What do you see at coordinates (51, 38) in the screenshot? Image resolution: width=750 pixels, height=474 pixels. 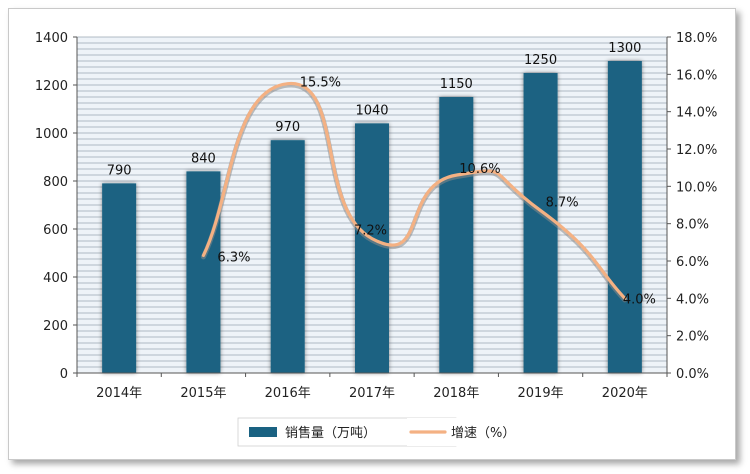 I see `left-tick-label: 1400` at bounding box center [51, 38].